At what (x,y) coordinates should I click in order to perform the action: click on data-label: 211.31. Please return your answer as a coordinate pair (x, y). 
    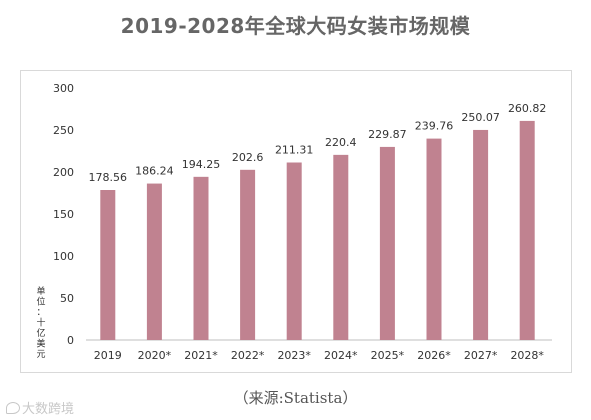
    Looking at the image, I should click on (294, 149).